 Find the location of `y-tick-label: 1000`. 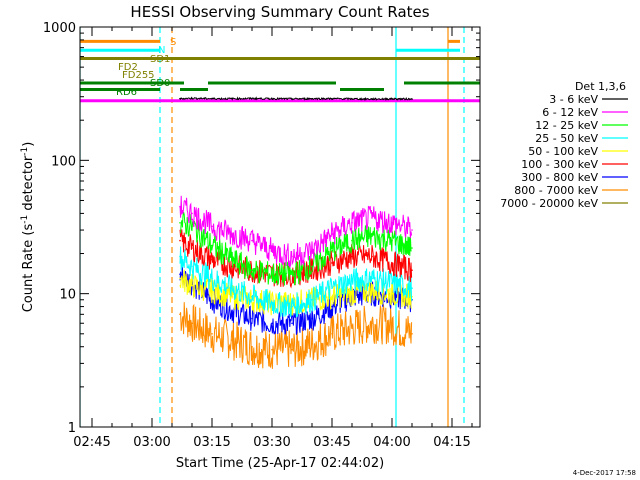

y-tick-label: 1000 is located at coordinates (59, 28).